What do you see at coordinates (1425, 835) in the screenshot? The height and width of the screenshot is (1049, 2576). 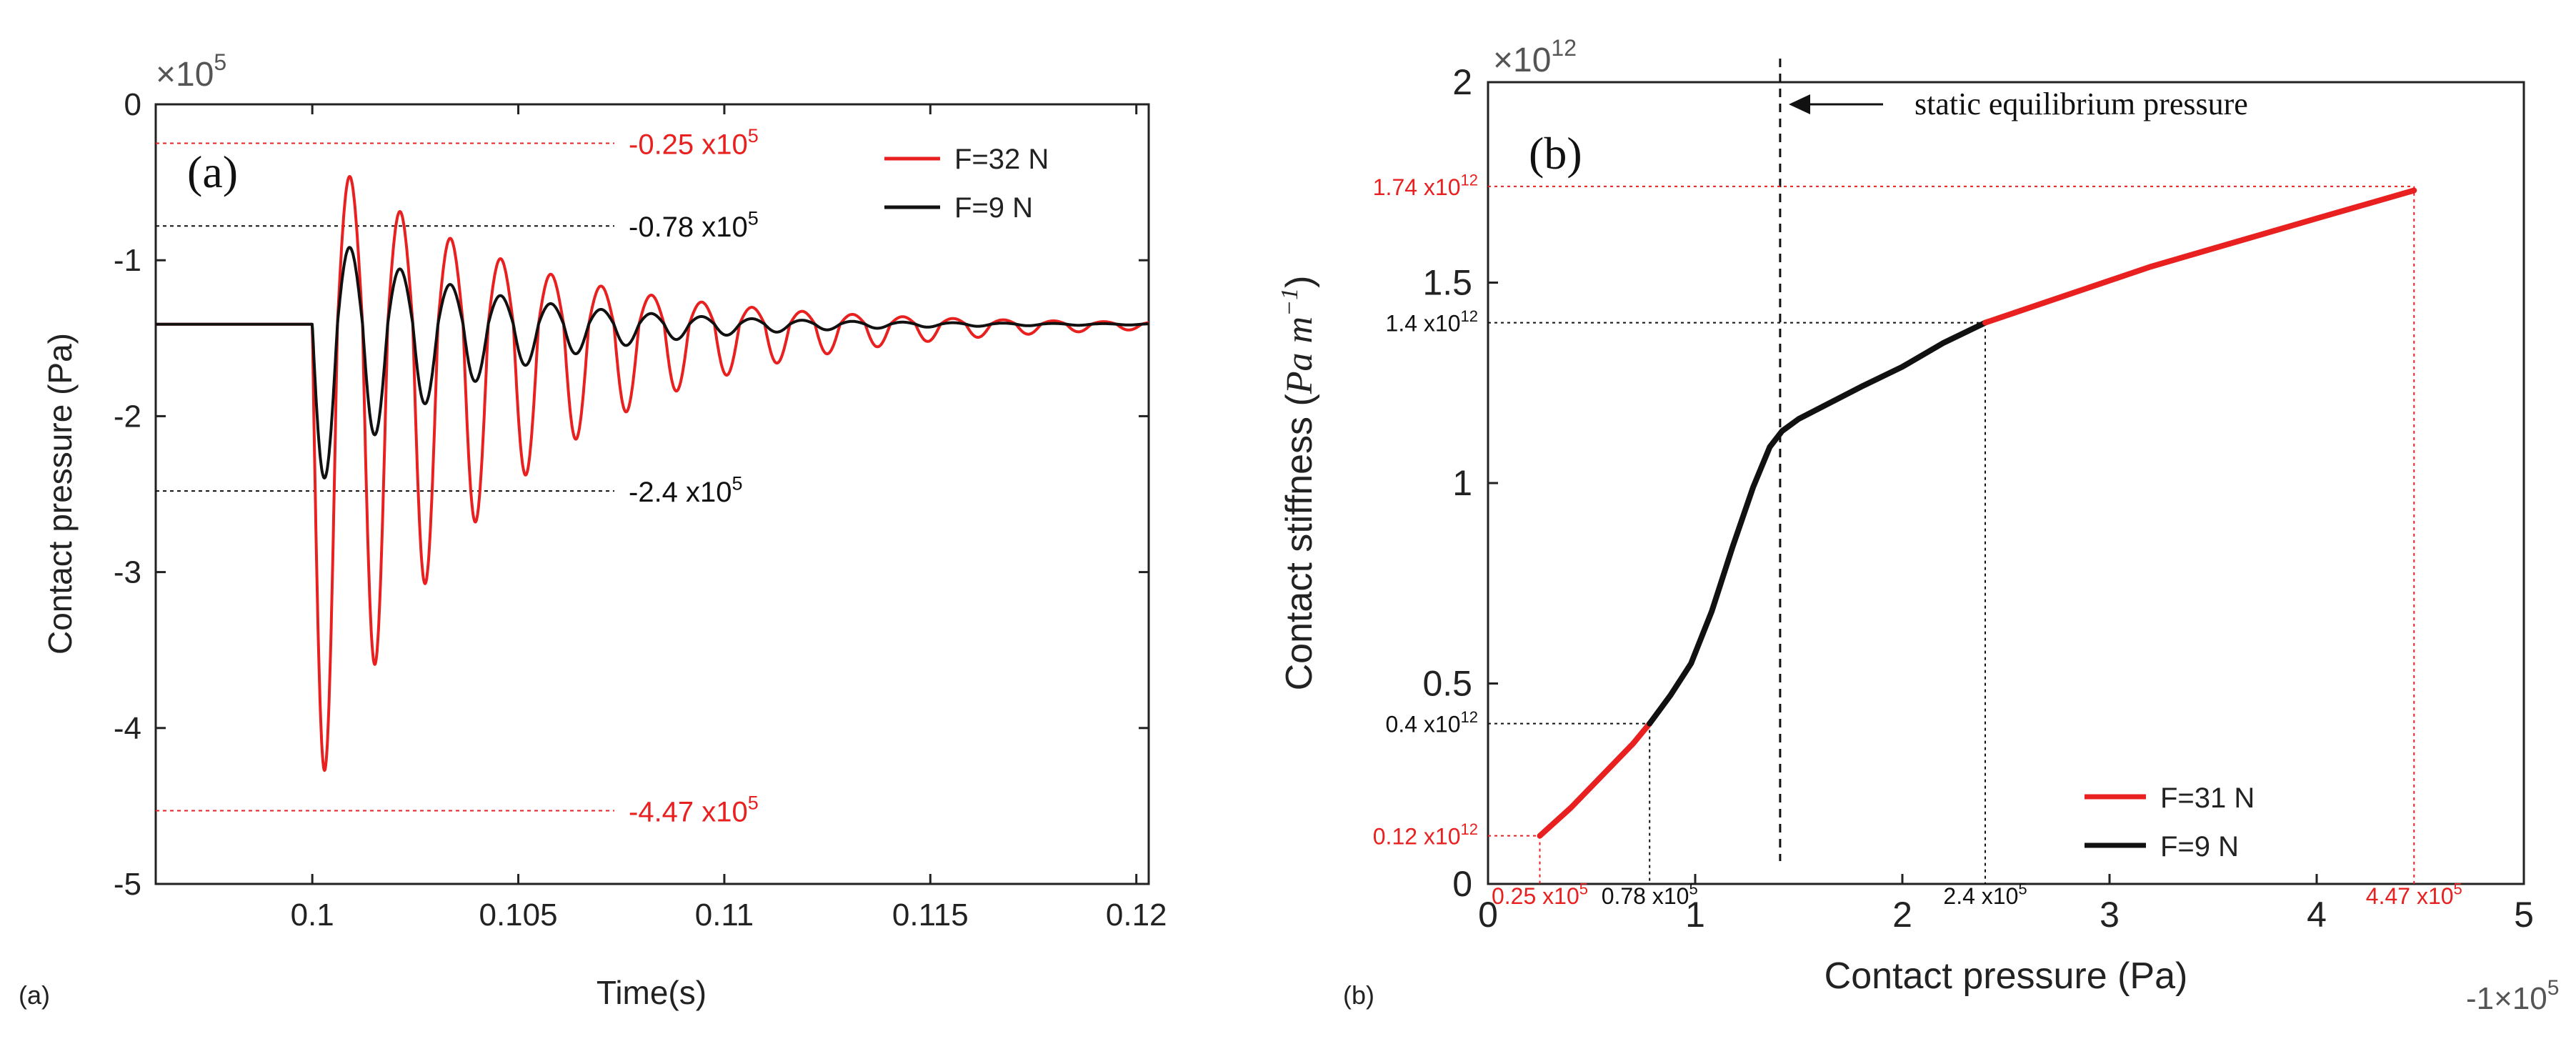 I see `reference-y-label: 0.12 x10¹²` at bounding box center [1425, 835].